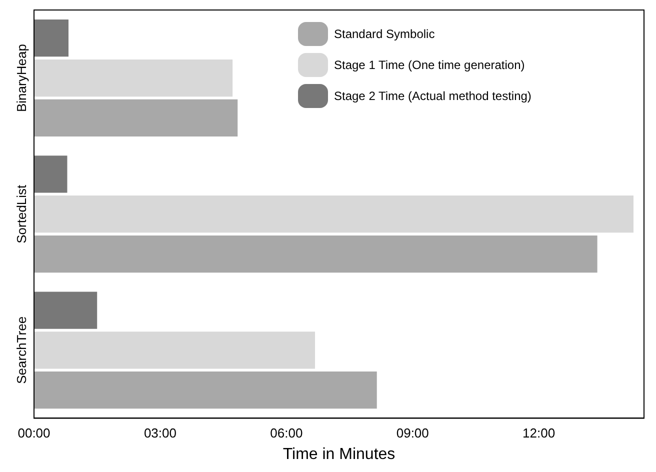  Describe the element at coordinates (22, 78) in the screenshot. I see `y-tick-label: BinaryHeap` at that location.